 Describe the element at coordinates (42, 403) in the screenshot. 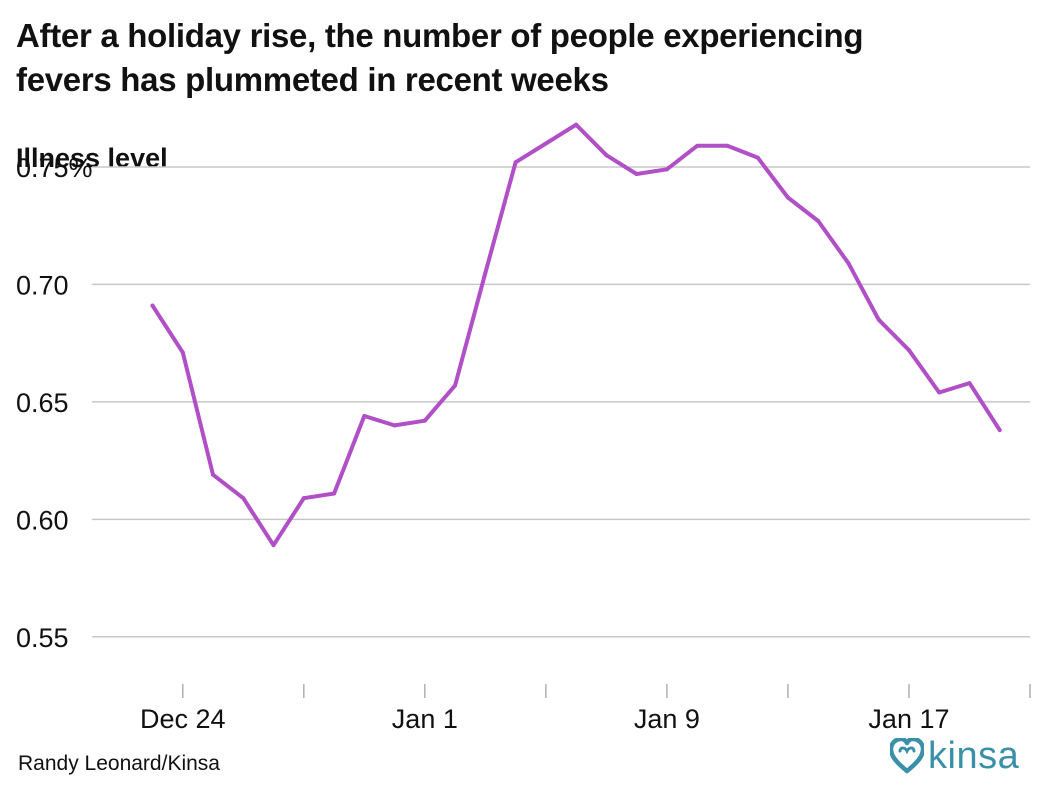

I see `y-tick-label: 0.65` at that location.